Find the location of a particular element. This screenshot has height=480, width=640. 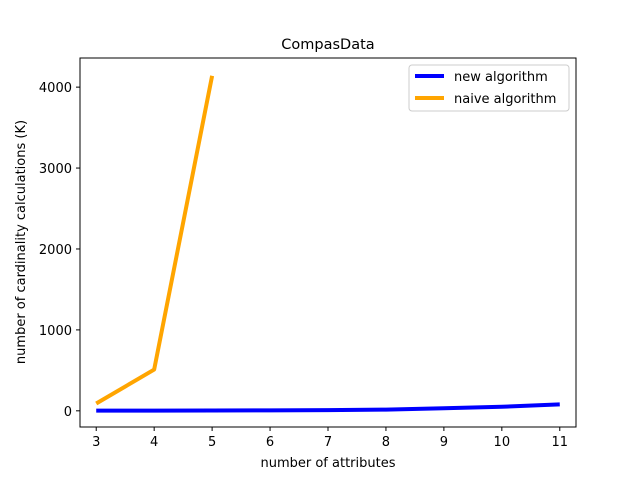

x-tick-label: 10 is located at coordinates (502, 442).